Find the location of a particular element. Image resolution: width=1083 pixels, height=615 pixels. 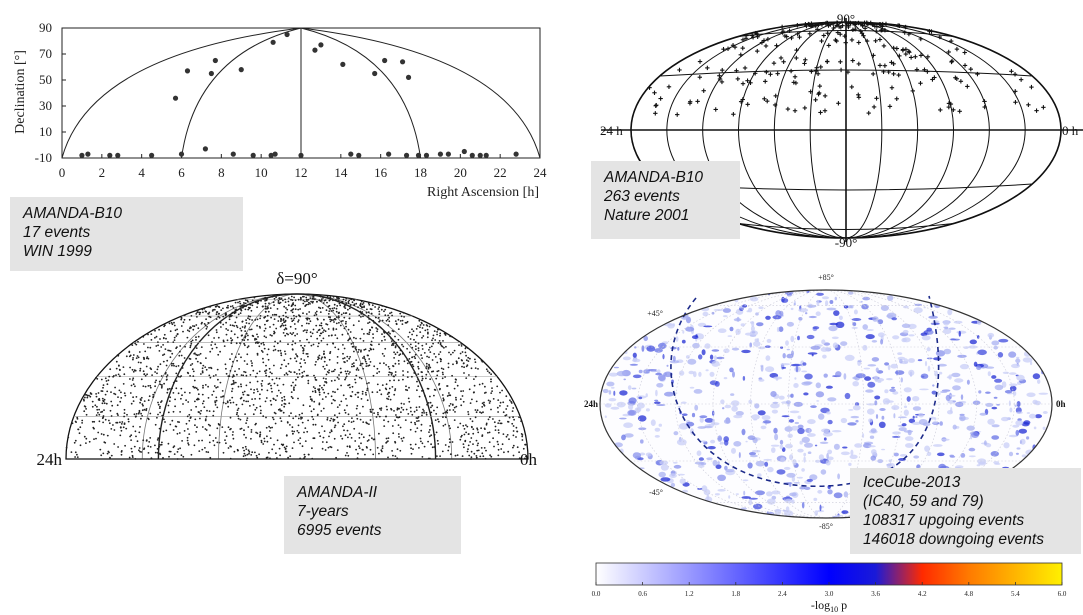

caption-line: 17 events is located at coordinates (57, 232).